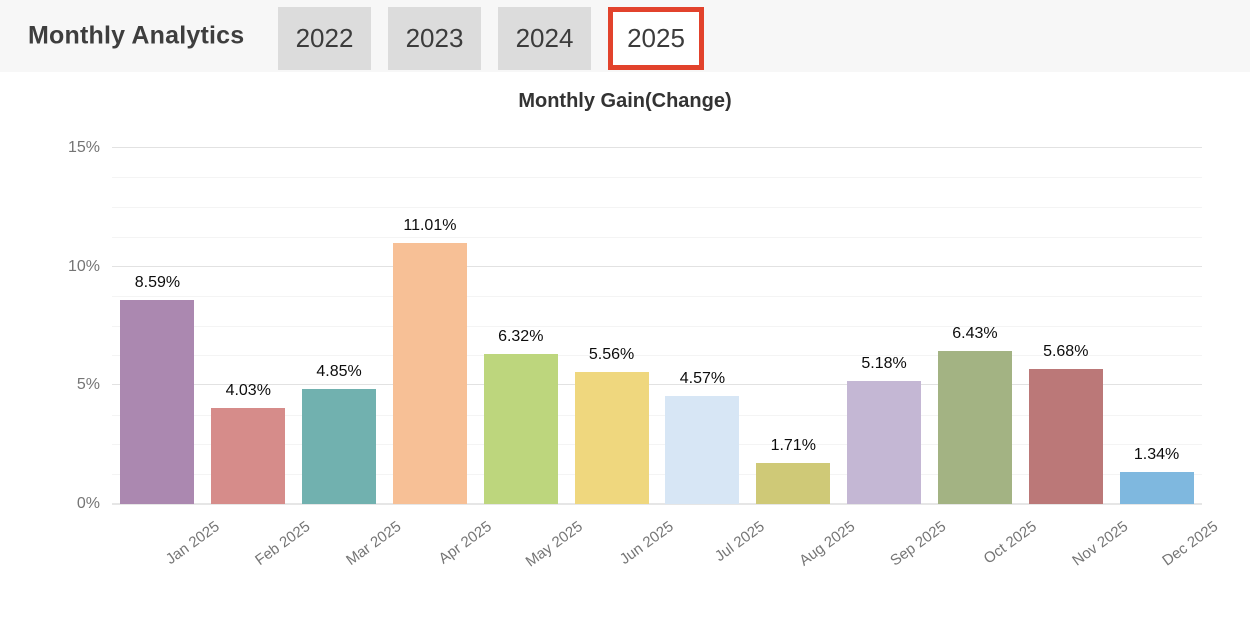 This screenshot has height=630, width=1250. What do you see at coordinates (83, 147) in the screenshot?
I see `y-tick-label: 15%` at bounding box center [83, 147].